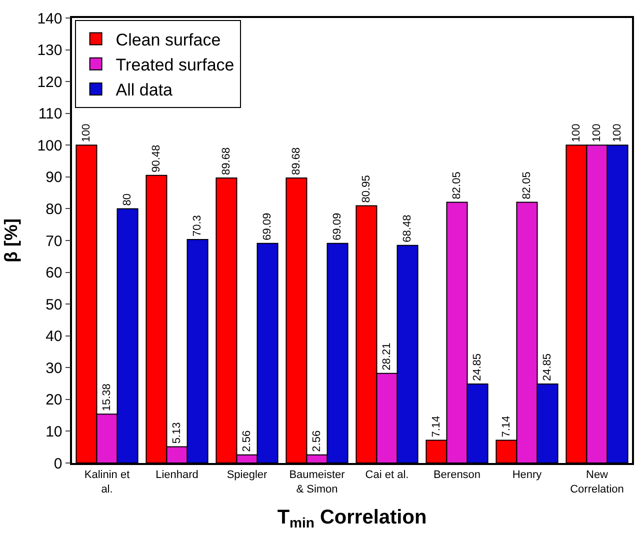 This screenshot has height=534, width=644. I want to click on y-tick-label: 80, so click(54, 209).